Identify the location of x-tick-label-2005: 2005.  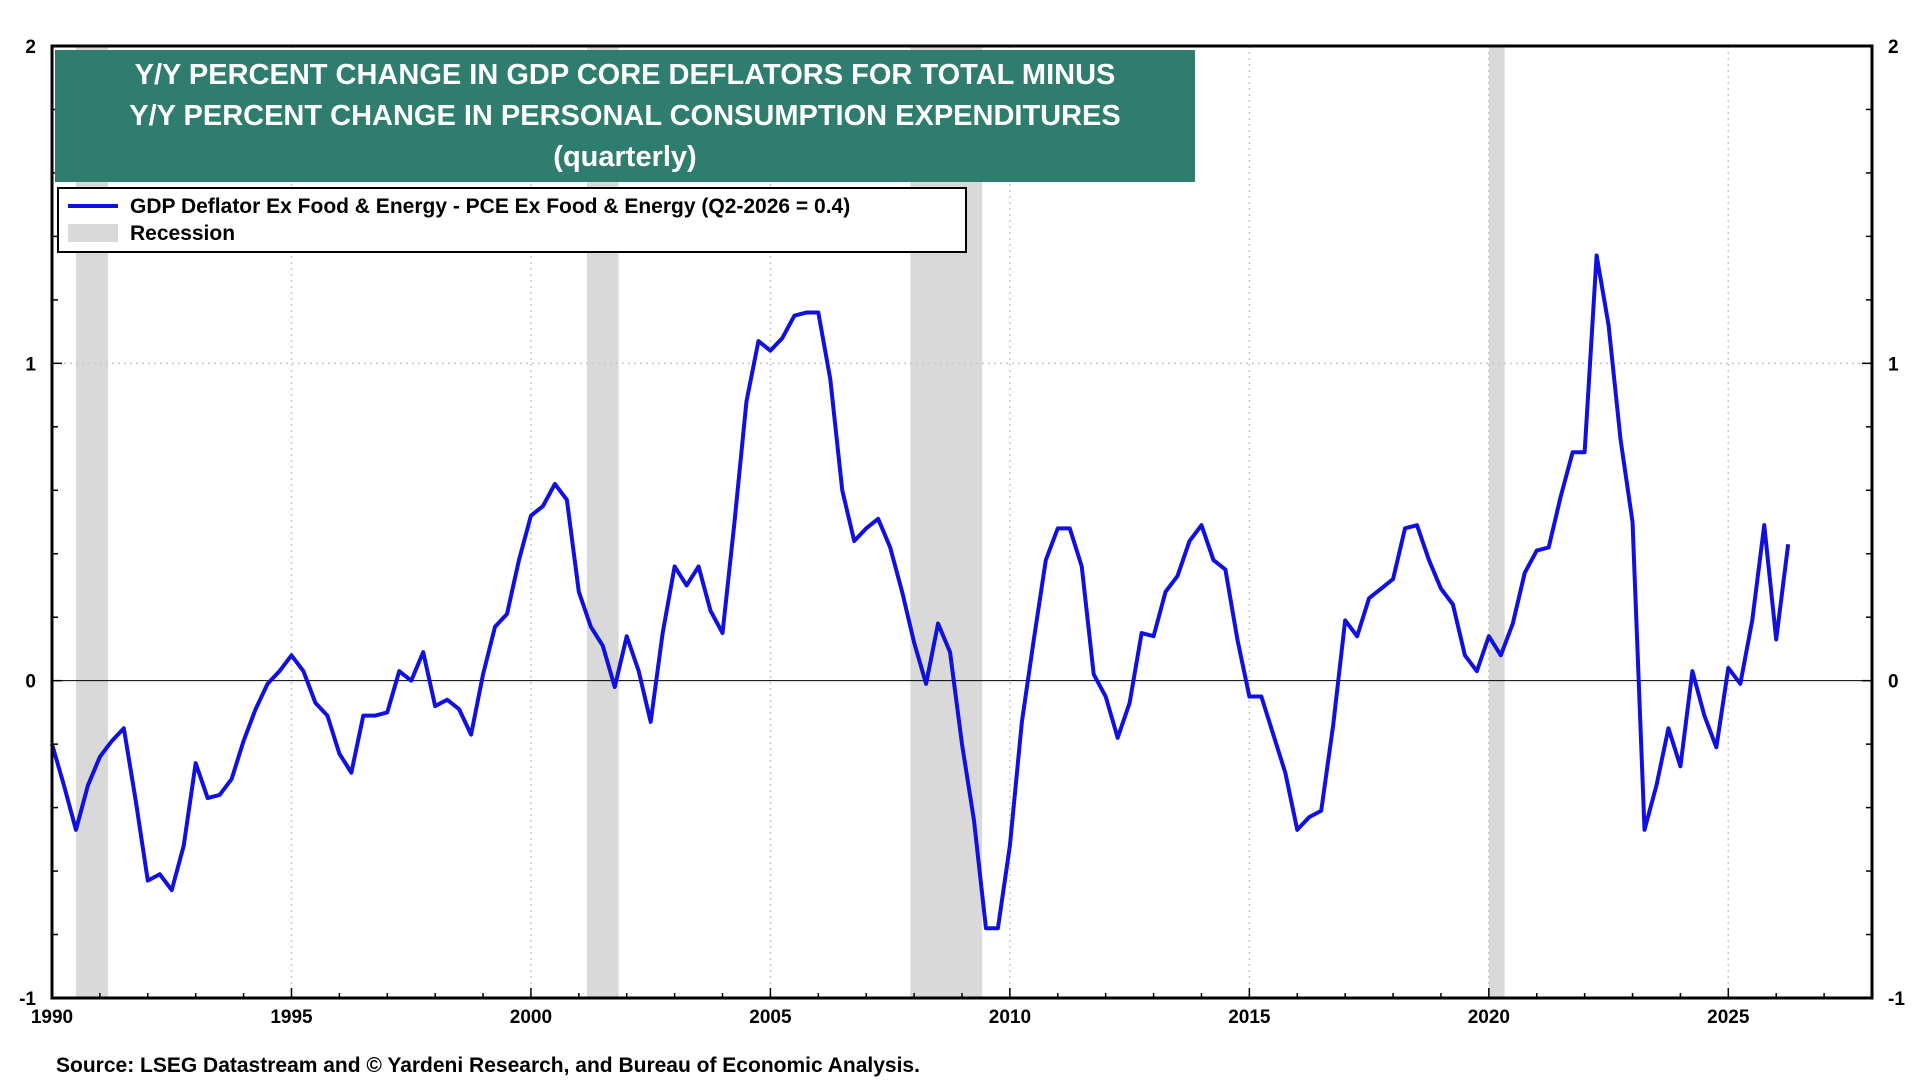
(770, 1017).